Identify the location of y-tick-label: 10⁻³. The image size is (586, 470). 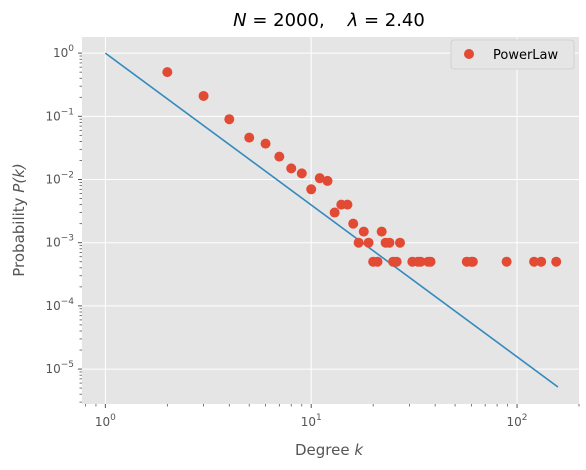
(59, 242).